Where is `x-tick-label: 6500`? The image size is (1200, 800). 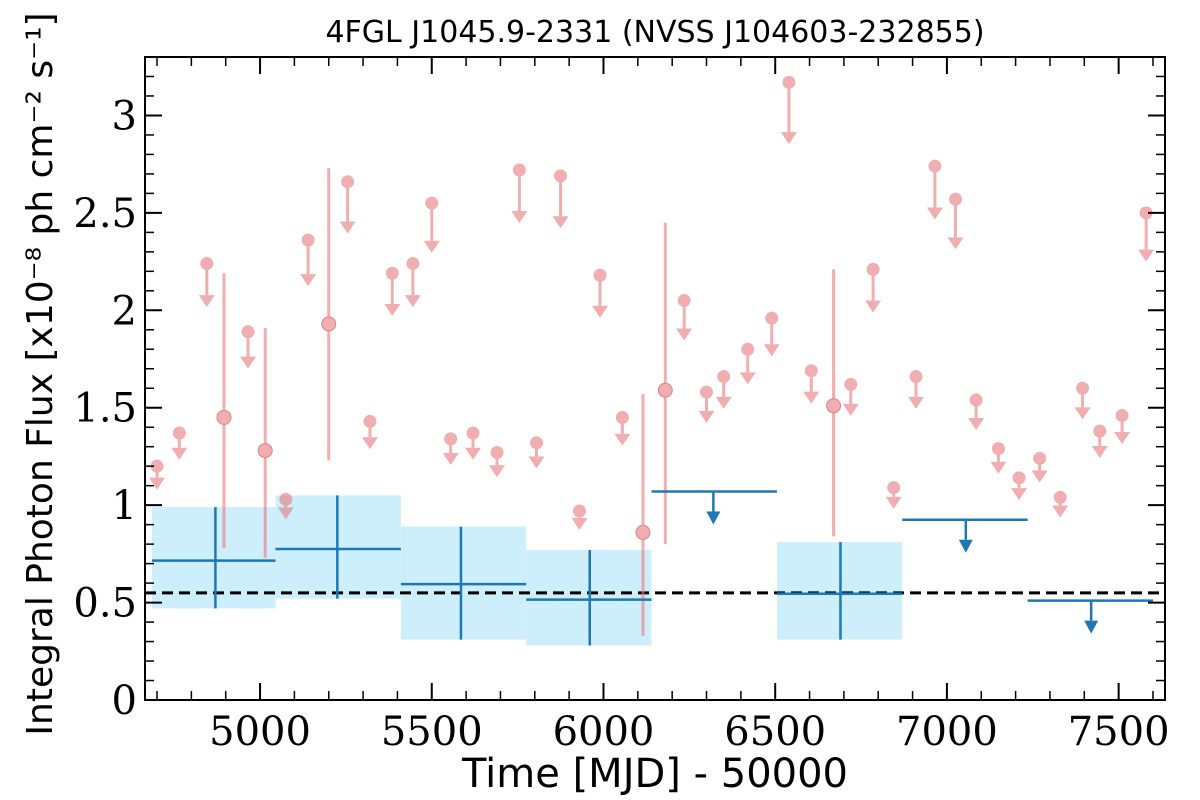
x-tick-label: 6500 is located at coordinates (775, 732).